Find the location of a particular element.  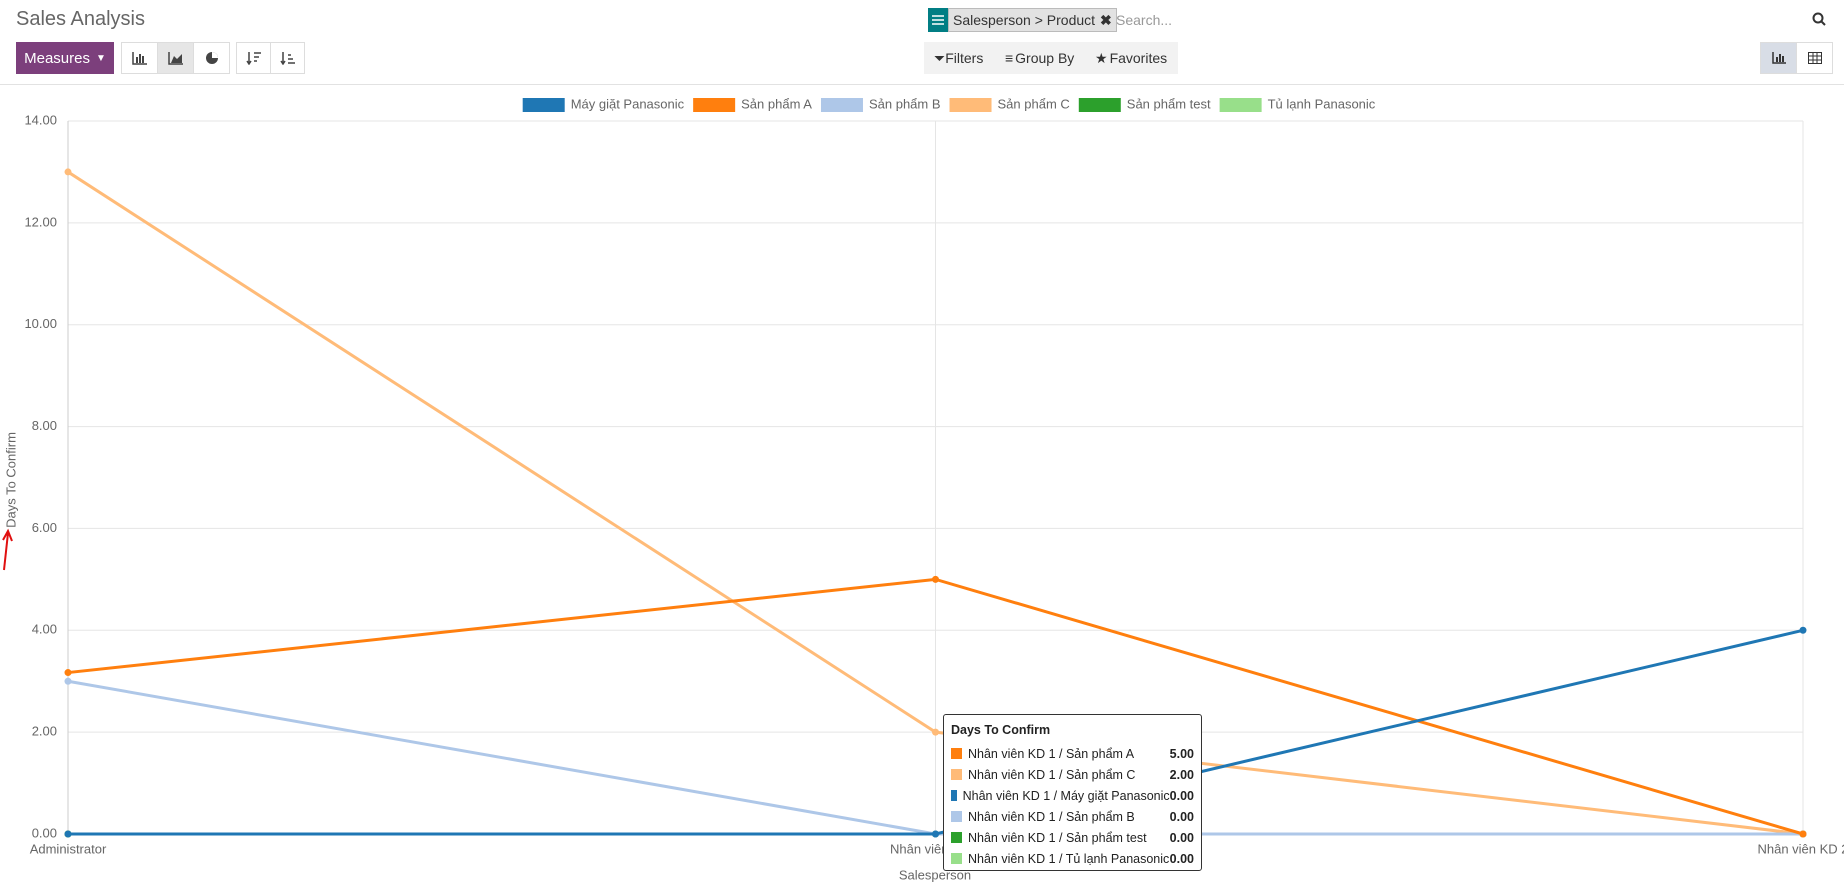

y-tick-label: 0.00 is located at coordinates (44, 832).